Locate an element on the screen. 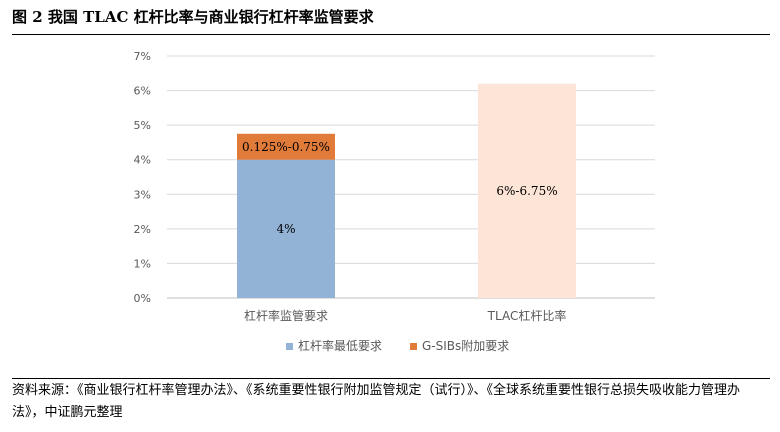 The height and width of the screenshot is (432, 780). y-tick-label: 7% is located at coordinates (142, 56).